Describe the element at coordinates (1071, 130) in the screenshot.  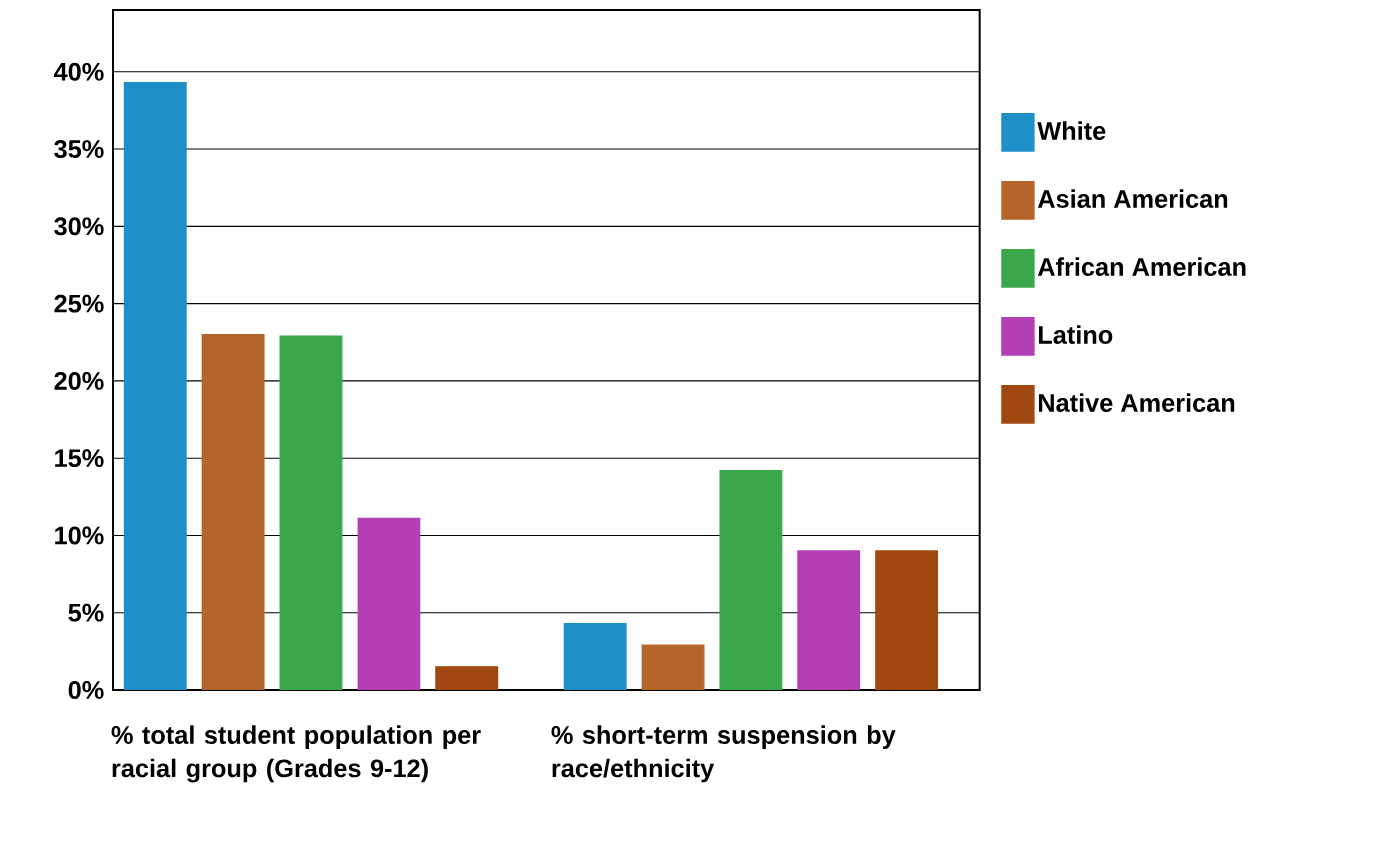
I see `legend-label: White` at that location.